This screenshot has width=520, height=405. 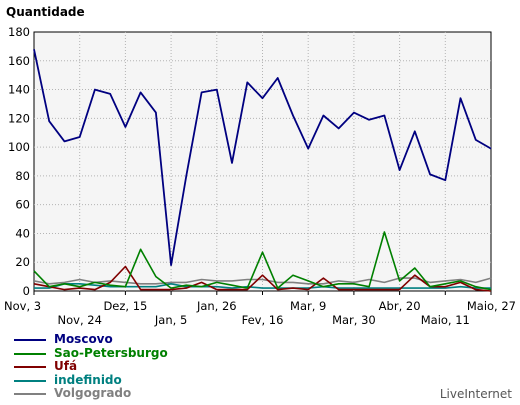 What do you see at coordinates (262, 261) in the screenshot?
I see `series-line-sao-petersburgo` at bounding box center [262, 261].